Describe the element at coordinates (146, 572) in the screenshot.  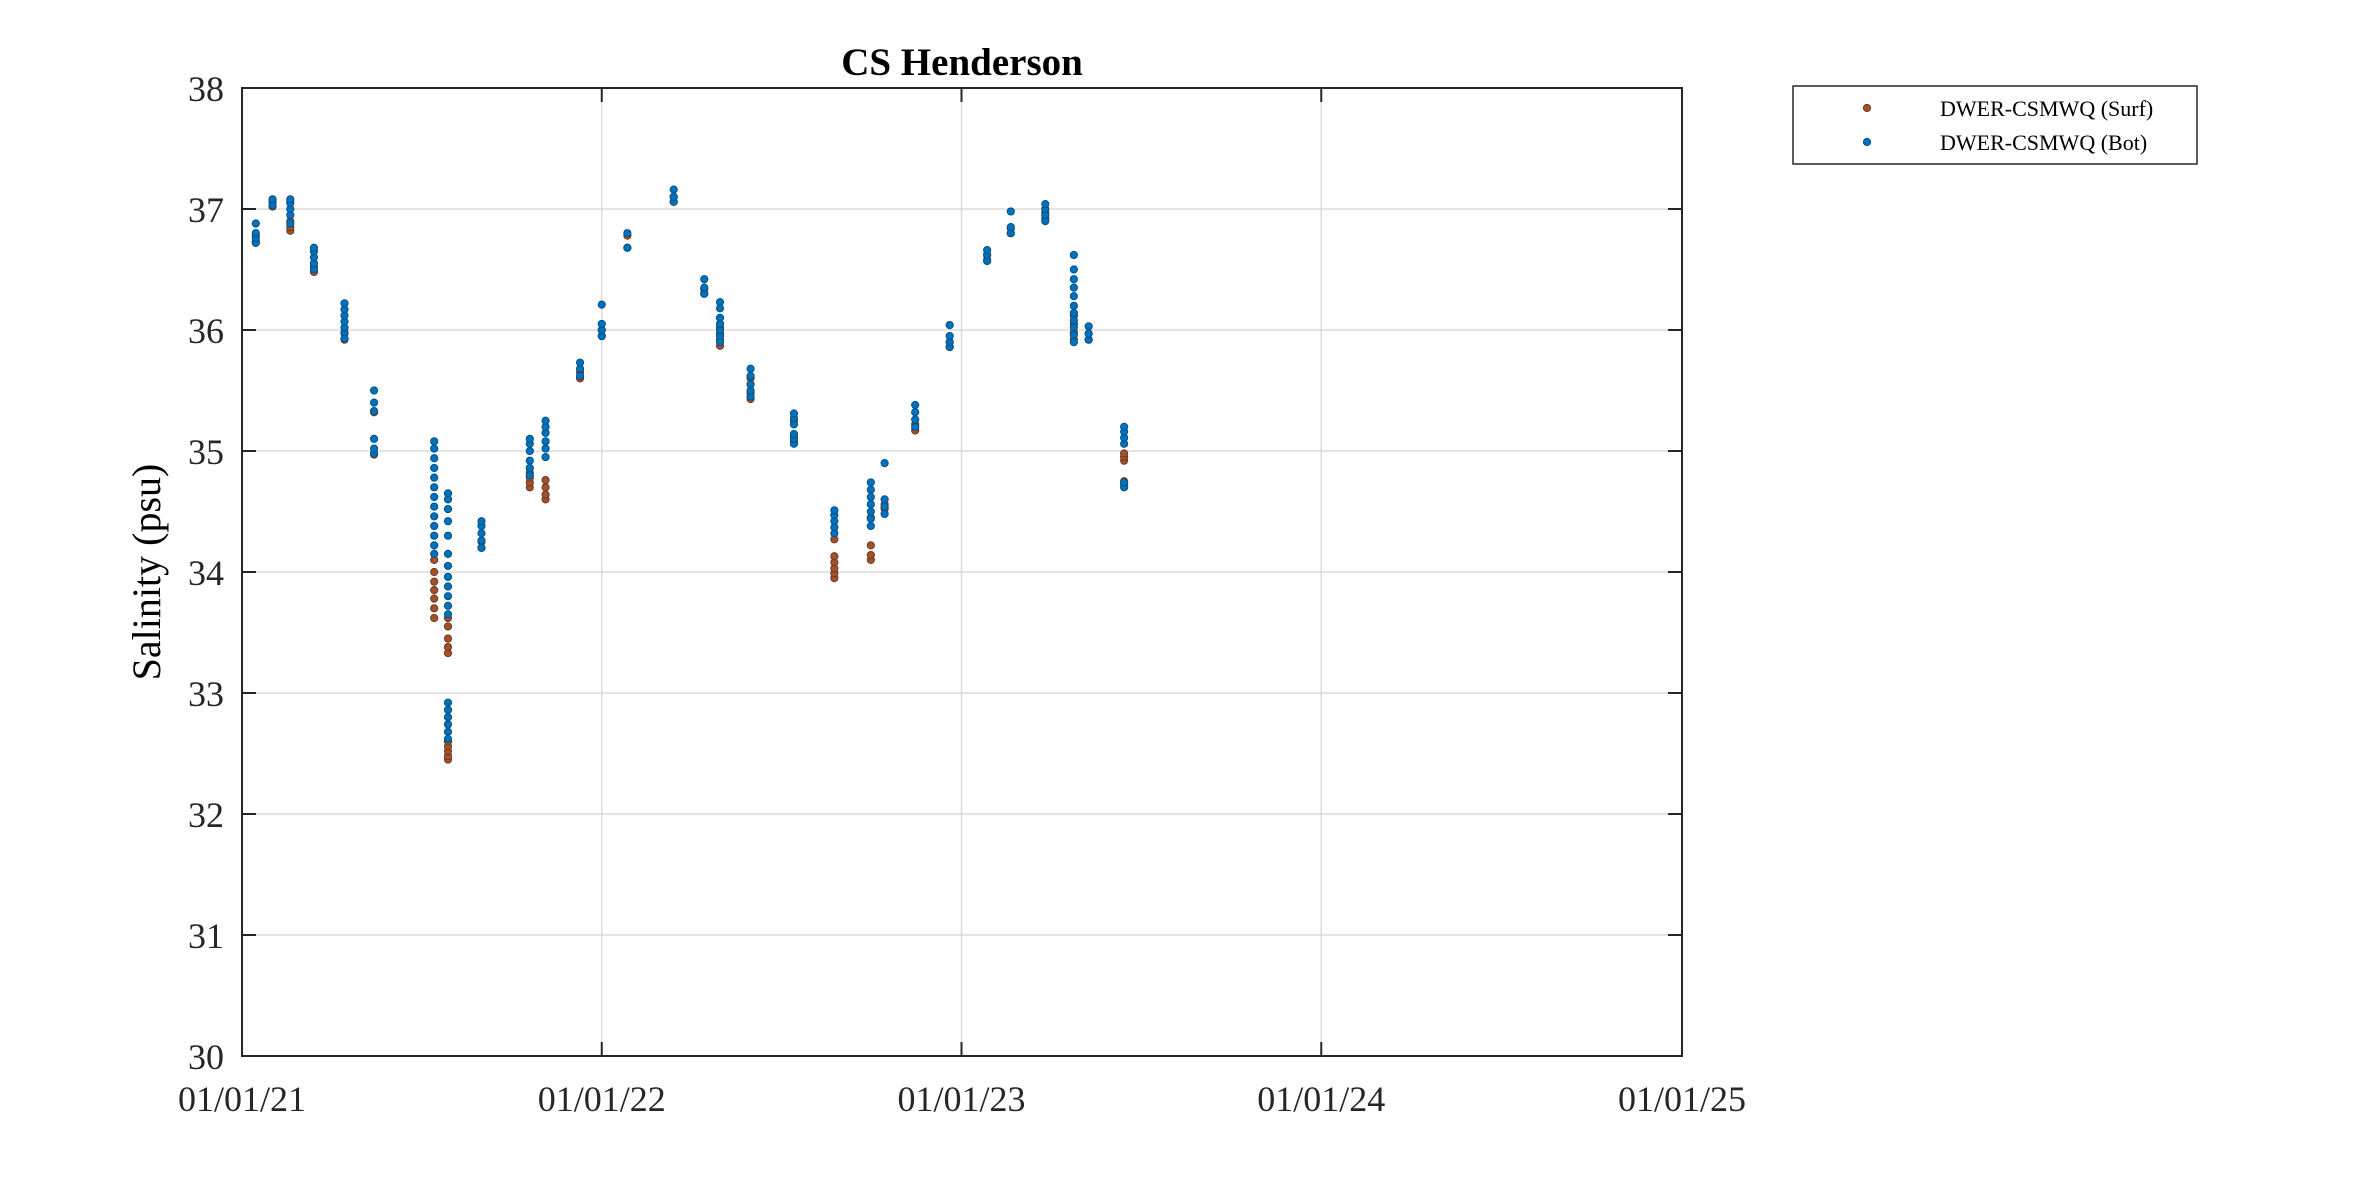
I see `y-axis-label: Salinity (psu)` at that location.